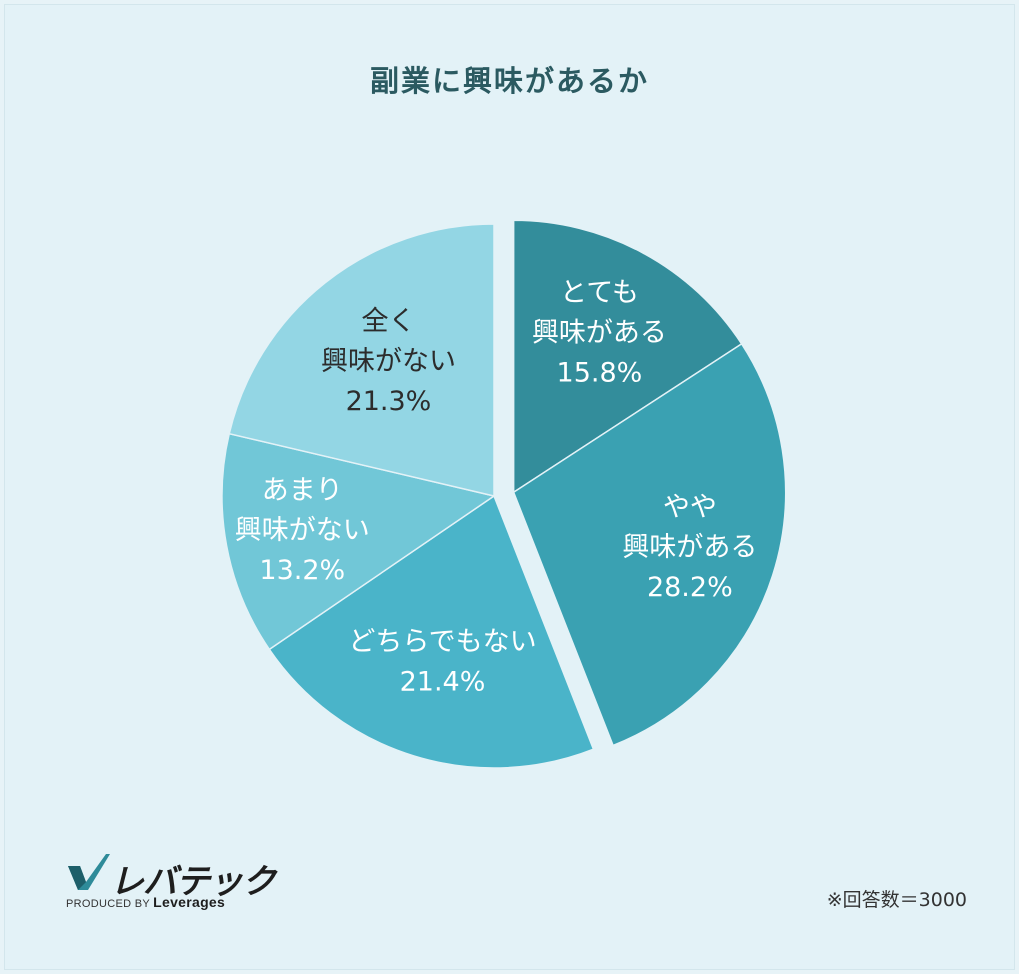 This screenshot has height=974, width=1019. I want to click on slice-category-label-2: 興味がある, so click(689, 547).